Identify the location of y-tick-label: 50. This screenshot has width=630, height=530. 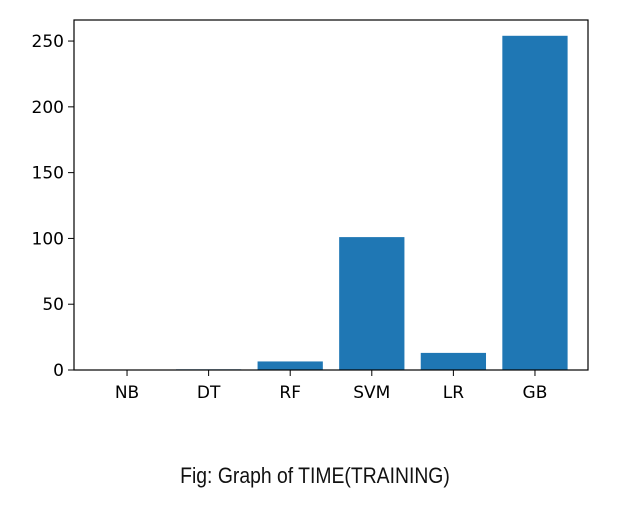
(53, 305).